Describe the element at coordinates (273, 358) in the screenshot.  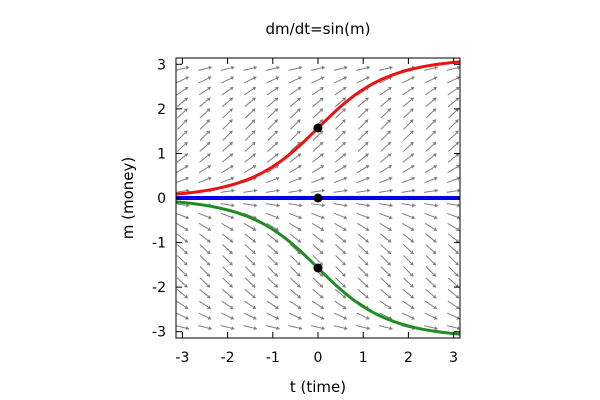
I see `x-tick-label: -1` at that location.